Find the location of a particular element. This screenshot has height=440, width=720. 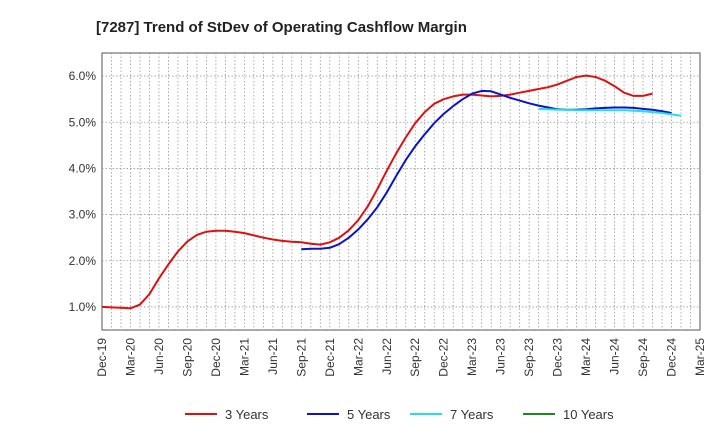

legend-label-3-years: 3 Years is located at coordinates (247, 414).